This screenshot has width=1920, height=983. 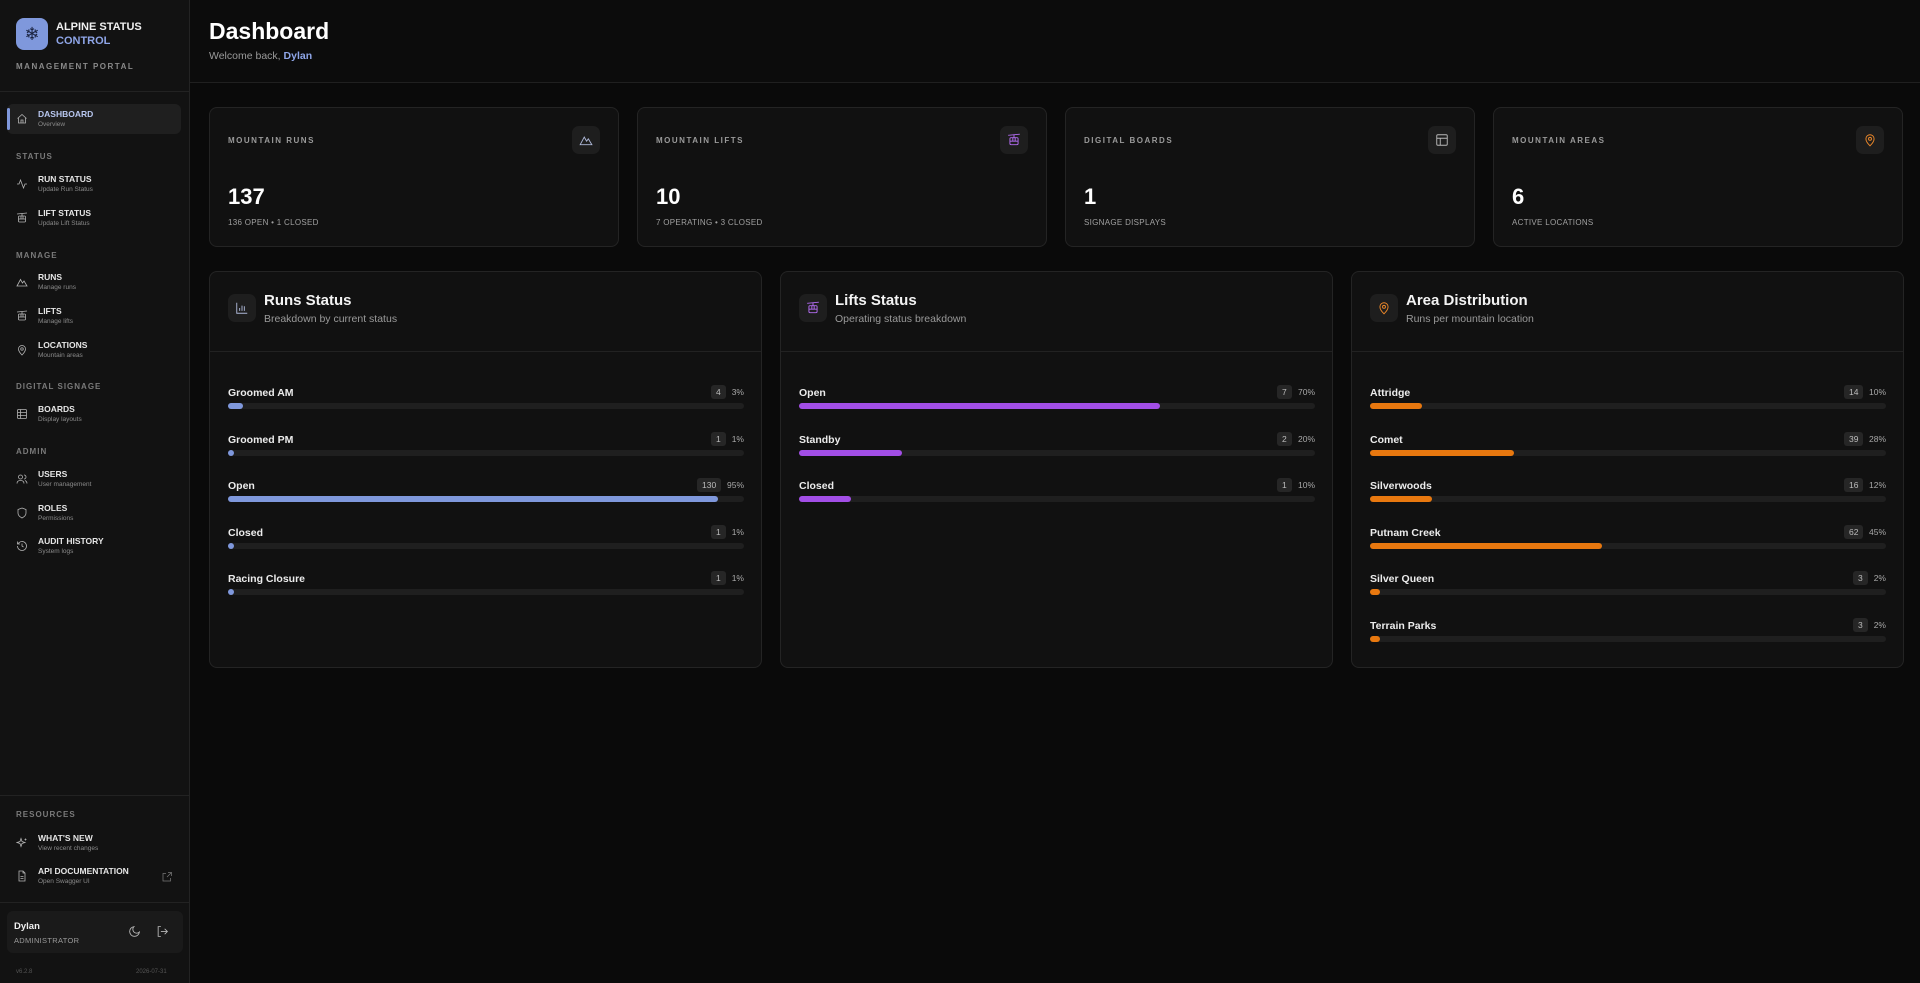 What do you see at coordinates (46, 814) in the screenshot?
I see `section-resources: RESOURCES` at bounding box center [46, 814].